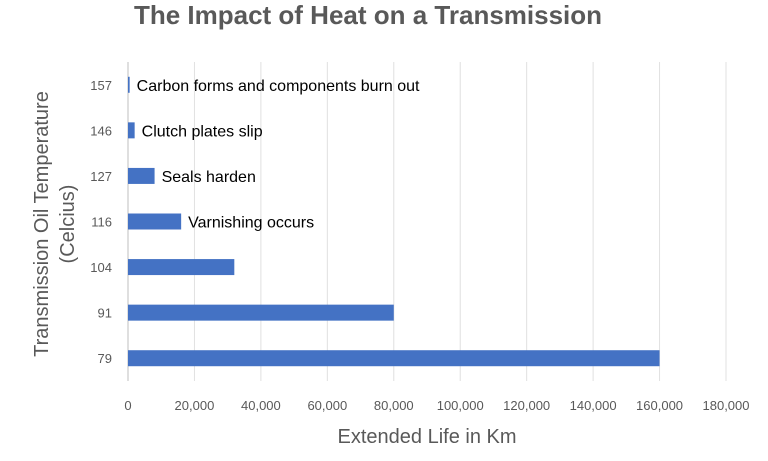  What do you see at coordinates (101, 176) in the screenshot?
I see `y-tick-label: 127` at bounding box center [101, 176].